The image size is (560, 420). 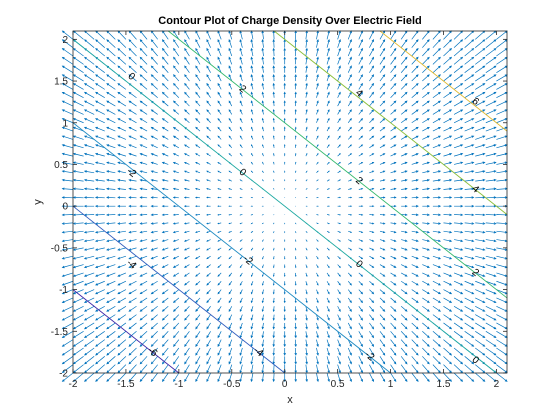 What do you see at coordinates (73, 384) in the screenshot?
I see `x-tick-label: -2` at bounding box center [73, 384].